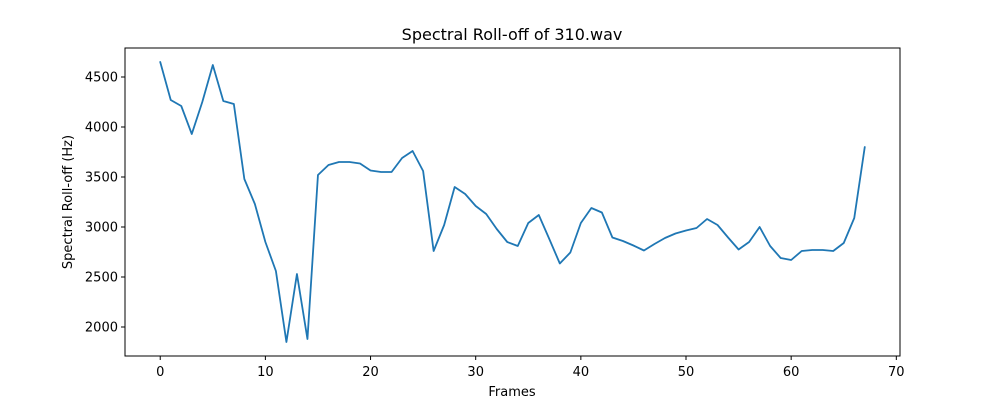 The height and width of the screenshot is (404, 1000). I want to click on x-tick-label: 70, so click(896, 372).